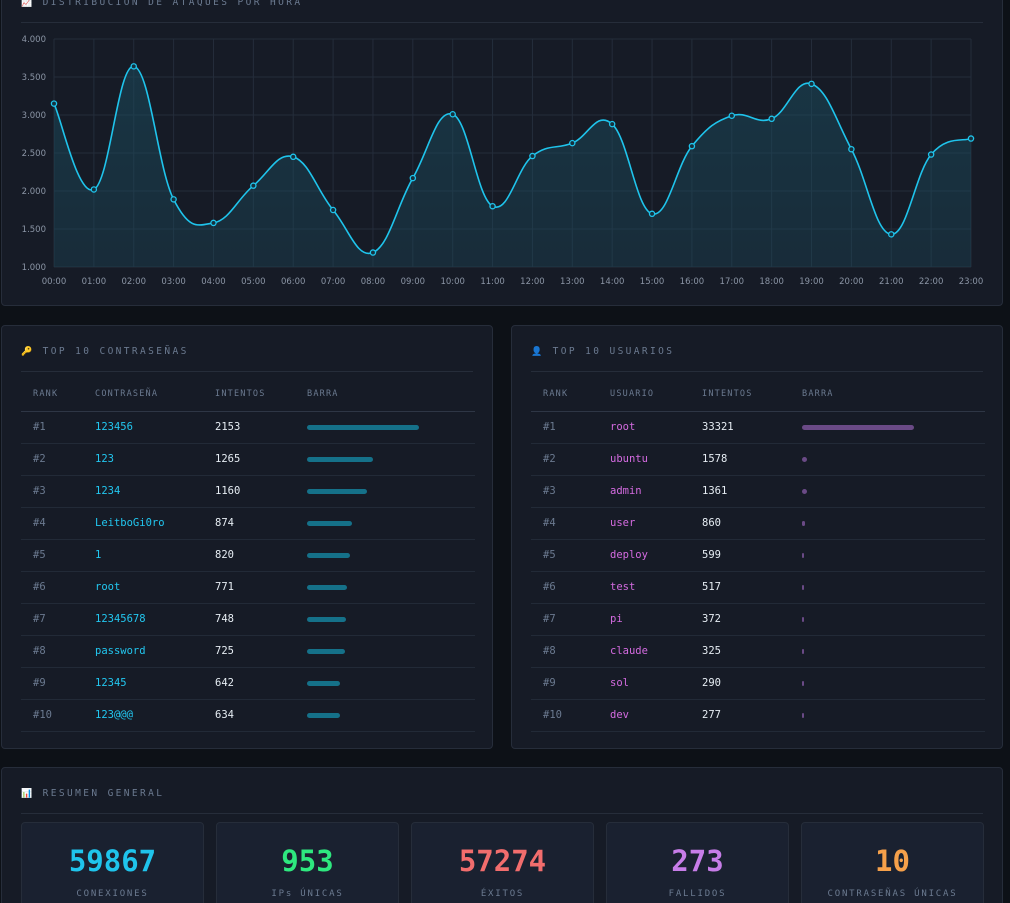 Image resolution: width=1010 pixels, height=903 pixels. Describe the element at coordinates (253, 282) in the screenshot. I see `x-tick-label: 05:00` at that location.